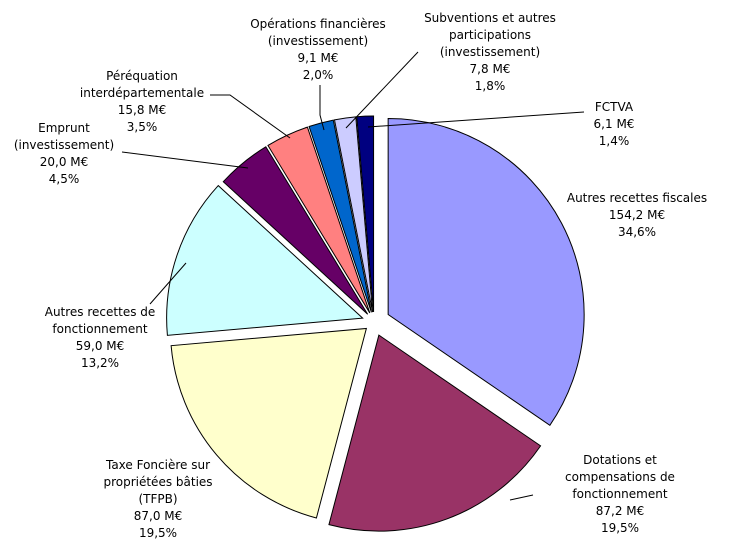 The width and height of the screenshot is (730, 557). What do you see at coordinates (100, 363) in the screenshot?
I see `slice-percent: 13,2%` at bounding box center [100, 363].